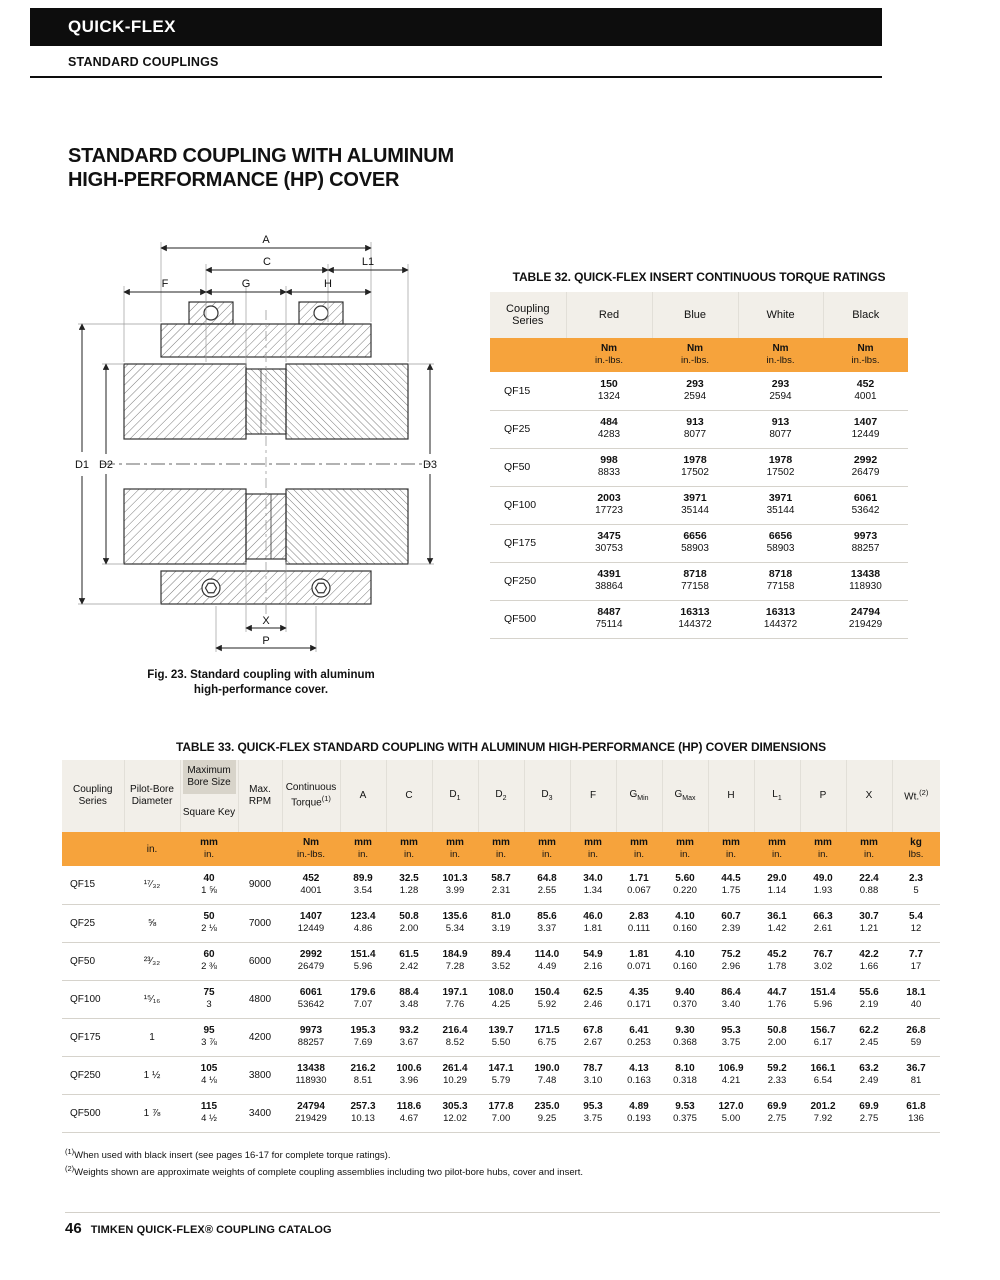  I want to click on dim-cell: 32.5 1.28, so click(409, 885).